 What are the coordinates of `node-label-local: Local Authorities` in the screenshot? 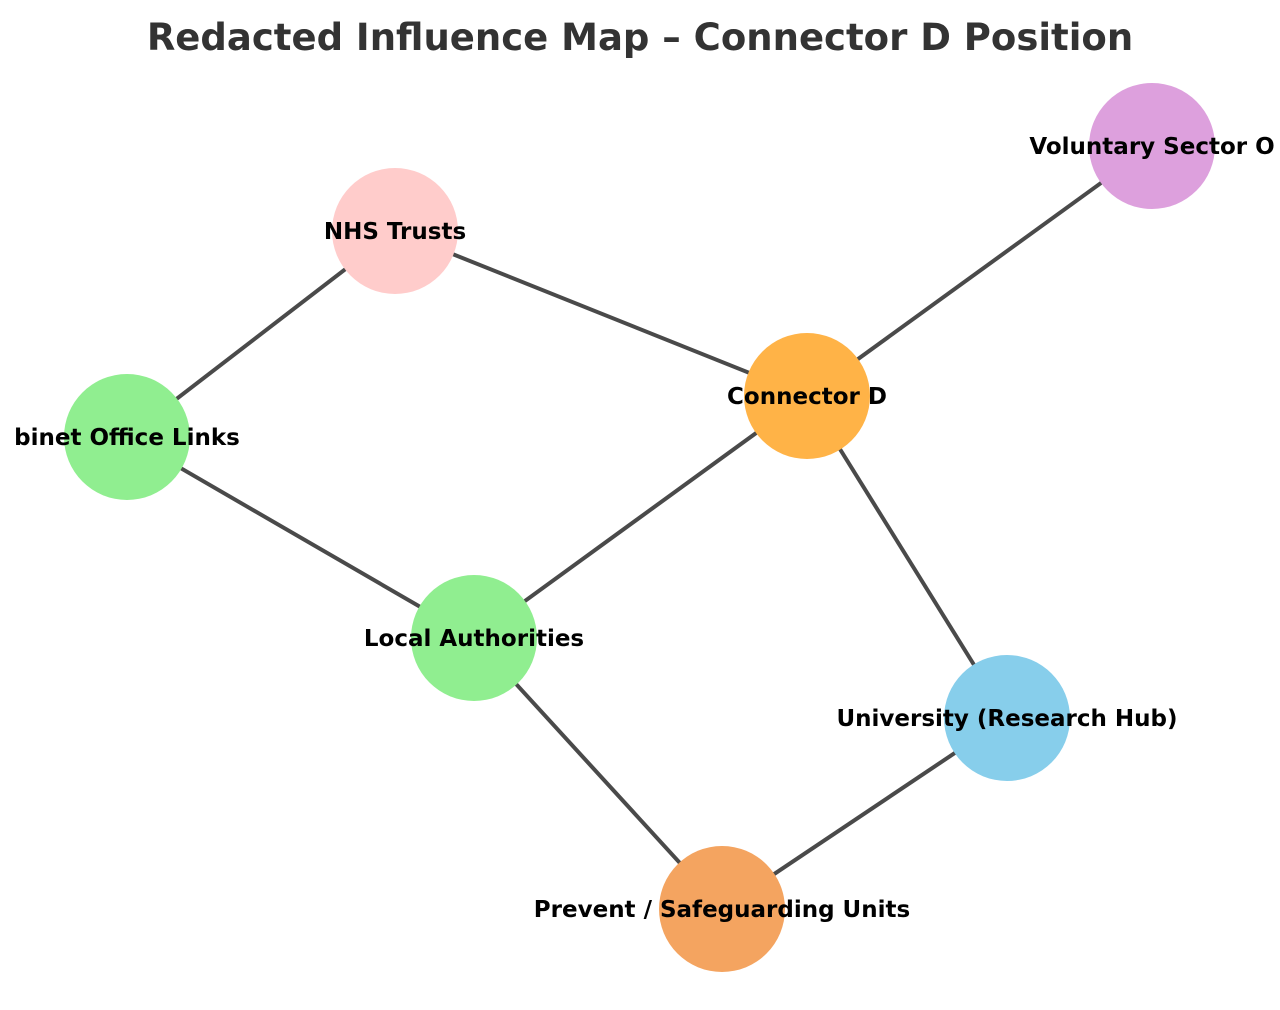 It's located at (474, 639).